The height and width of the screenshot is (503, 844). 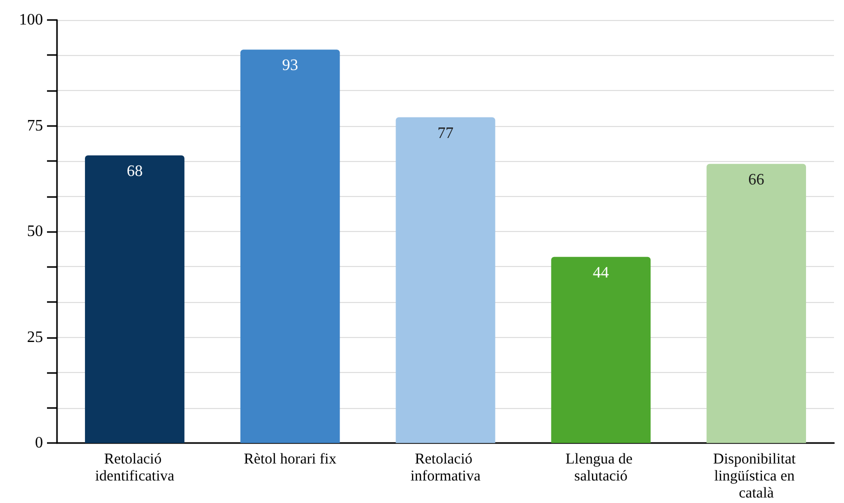 What do you see at coordinates (31, 20) in the screenshot?
I see `y-tick-label: 100` at bounding box center [31, 20].